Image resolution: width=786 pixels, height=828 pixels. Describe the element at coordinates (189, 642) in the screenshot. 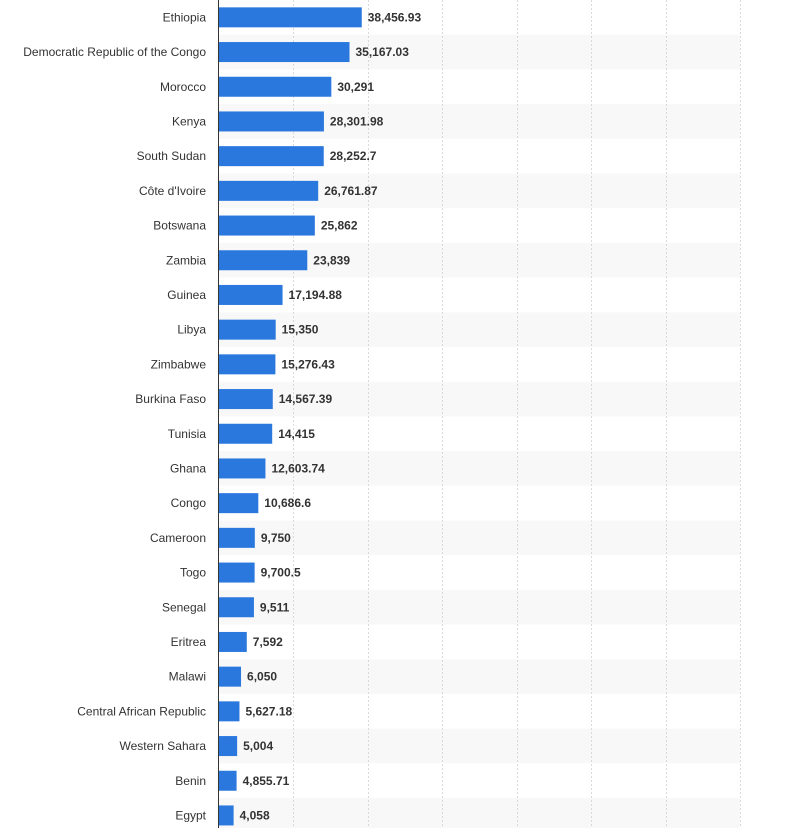

I see `category-label: Eritrea` at that location.